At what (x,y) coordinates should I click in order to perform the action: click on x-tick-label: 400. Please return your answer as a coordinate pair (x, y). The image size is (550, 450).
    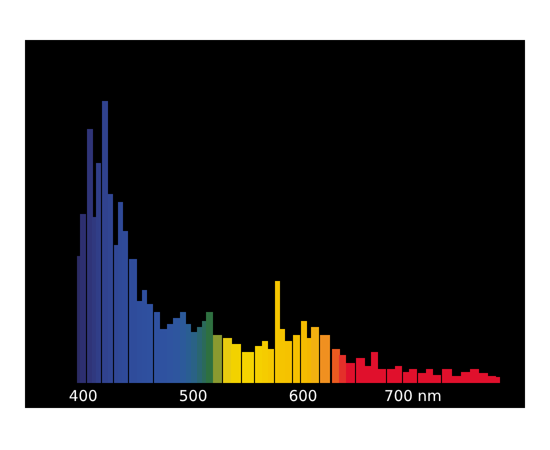
    Looking at the image, I should click on (83, 396).